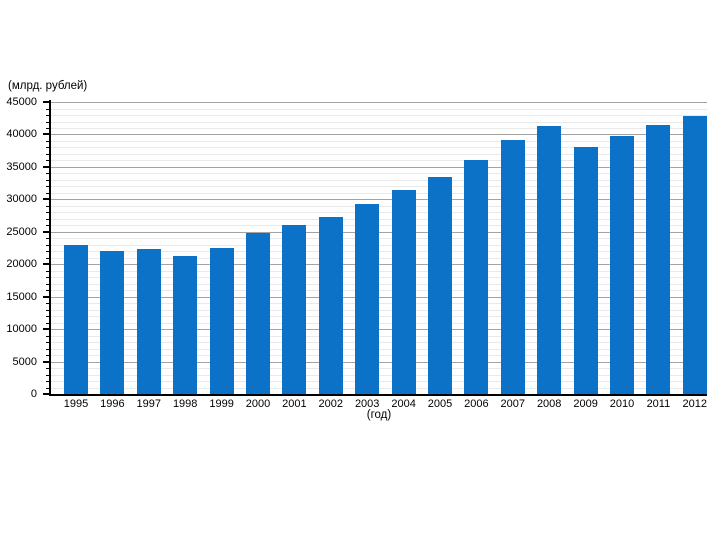  Describe the element at coordinates (258, 313) in the screenshot. I see `bar-2000` at that location.